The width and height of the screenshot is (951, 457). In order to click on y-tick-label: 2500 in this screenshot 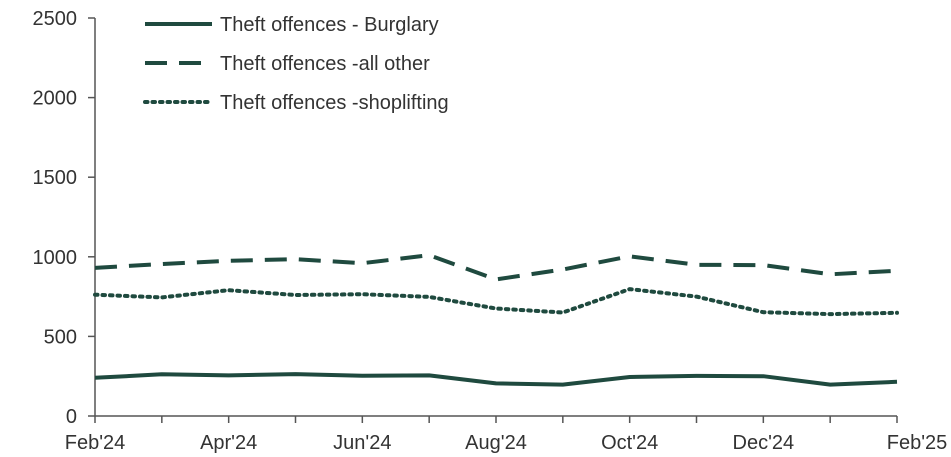, I will do `click(55, 19)`.